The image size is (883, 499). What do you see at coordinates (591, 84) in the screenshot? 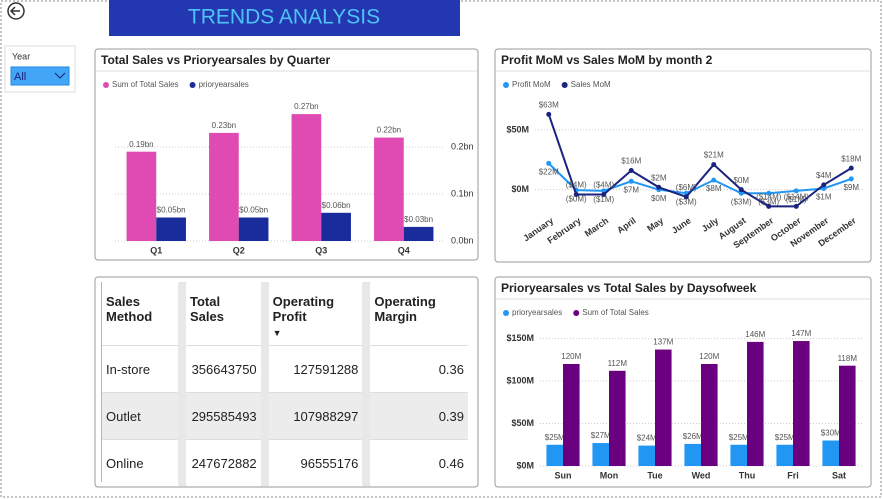
I see `legend-label: Sales MoM` at bounding box center [591, 84].